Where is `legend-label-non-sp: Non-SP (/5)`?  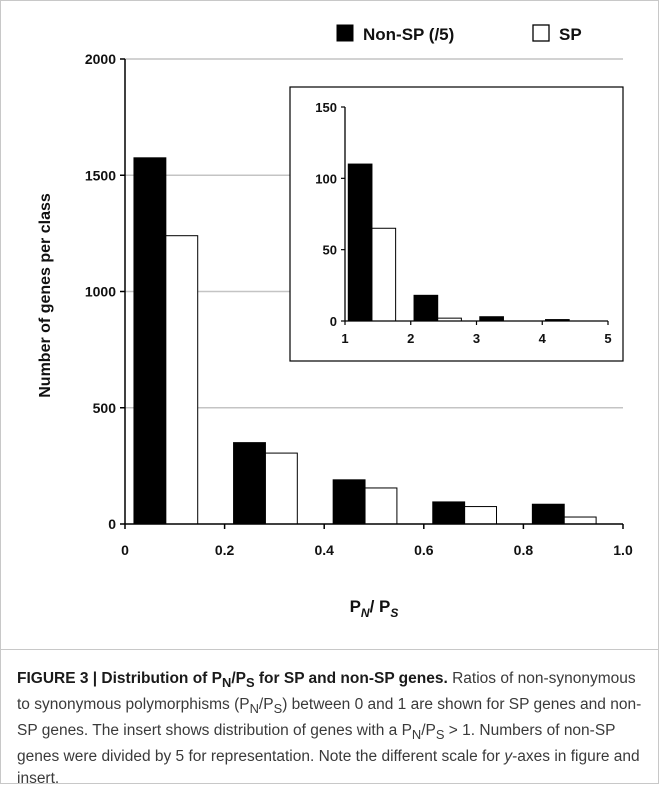
legend-label-non-sp: Non-SP (/5) is located at coordinates (408, 34).